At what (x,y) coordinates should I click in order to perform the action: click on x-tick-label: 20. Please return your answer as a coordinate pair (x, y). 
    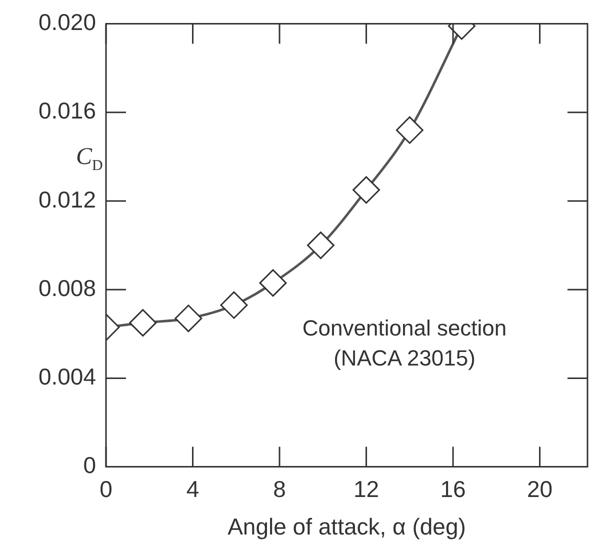
    Looking at the image, I should click on (539, 489).